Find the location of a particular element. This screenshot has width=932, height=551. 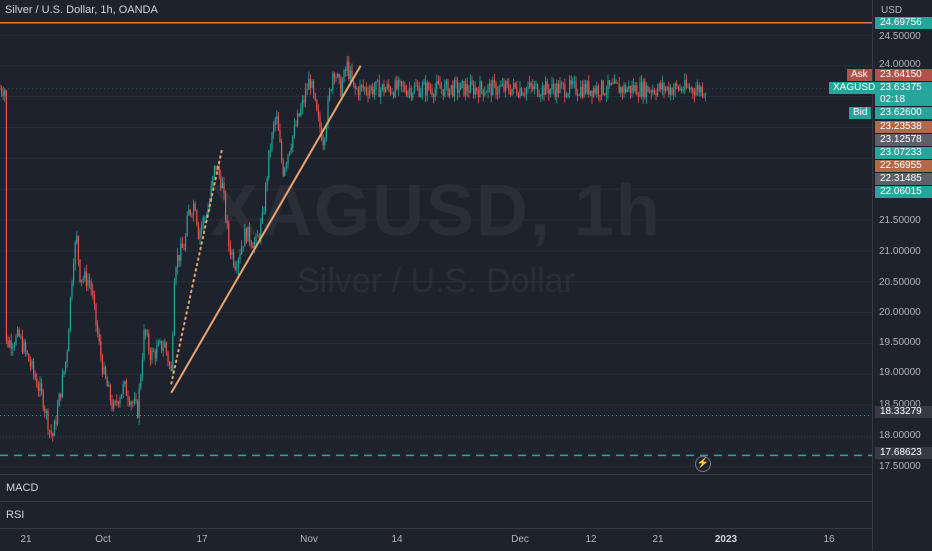

bid-price-label: 23.62600 is located at coordinates (903, 113).